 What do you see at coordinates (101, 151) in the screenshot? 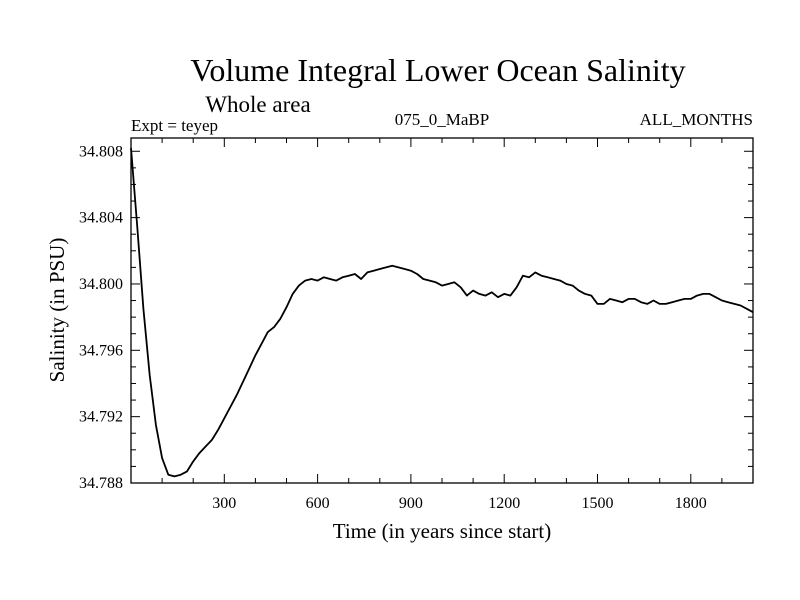
I see `y-tick-label: 34.808` at bounding box center [101, 151].